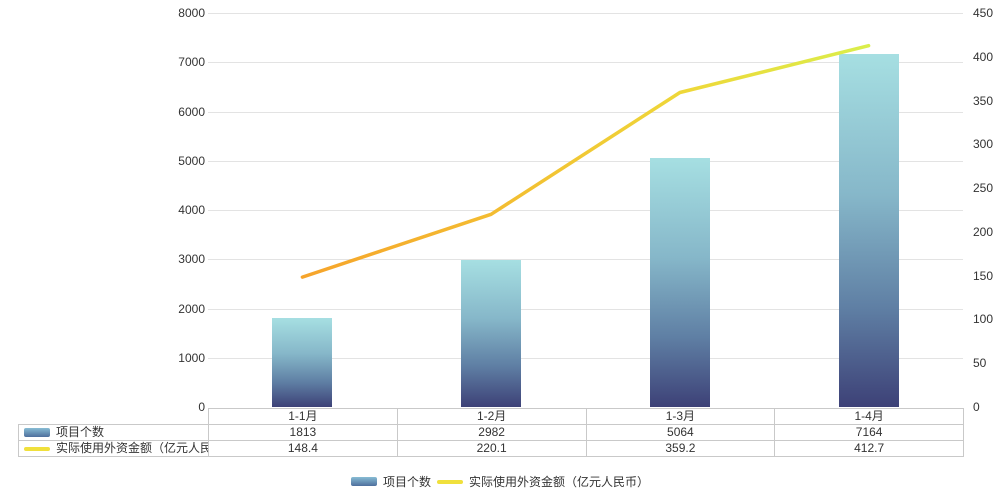 The height and width of the screenshot is (500, 1000). I want to click on table-legend-label: 项目个数, so click(80, 432).